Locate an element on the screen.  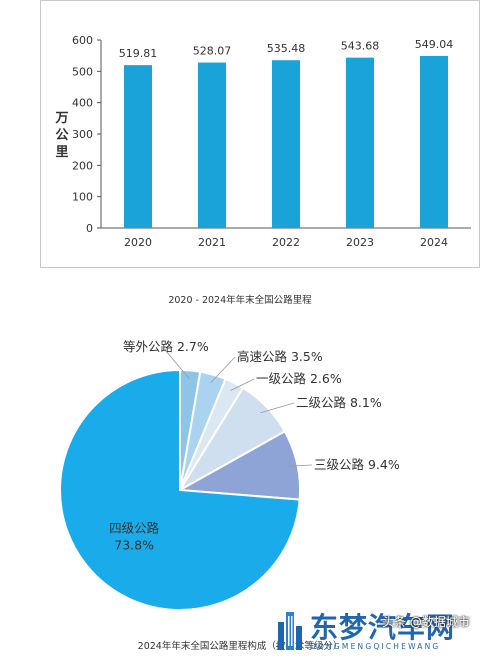
x-tick-label: 2021 is located at coordinates (212, 242).